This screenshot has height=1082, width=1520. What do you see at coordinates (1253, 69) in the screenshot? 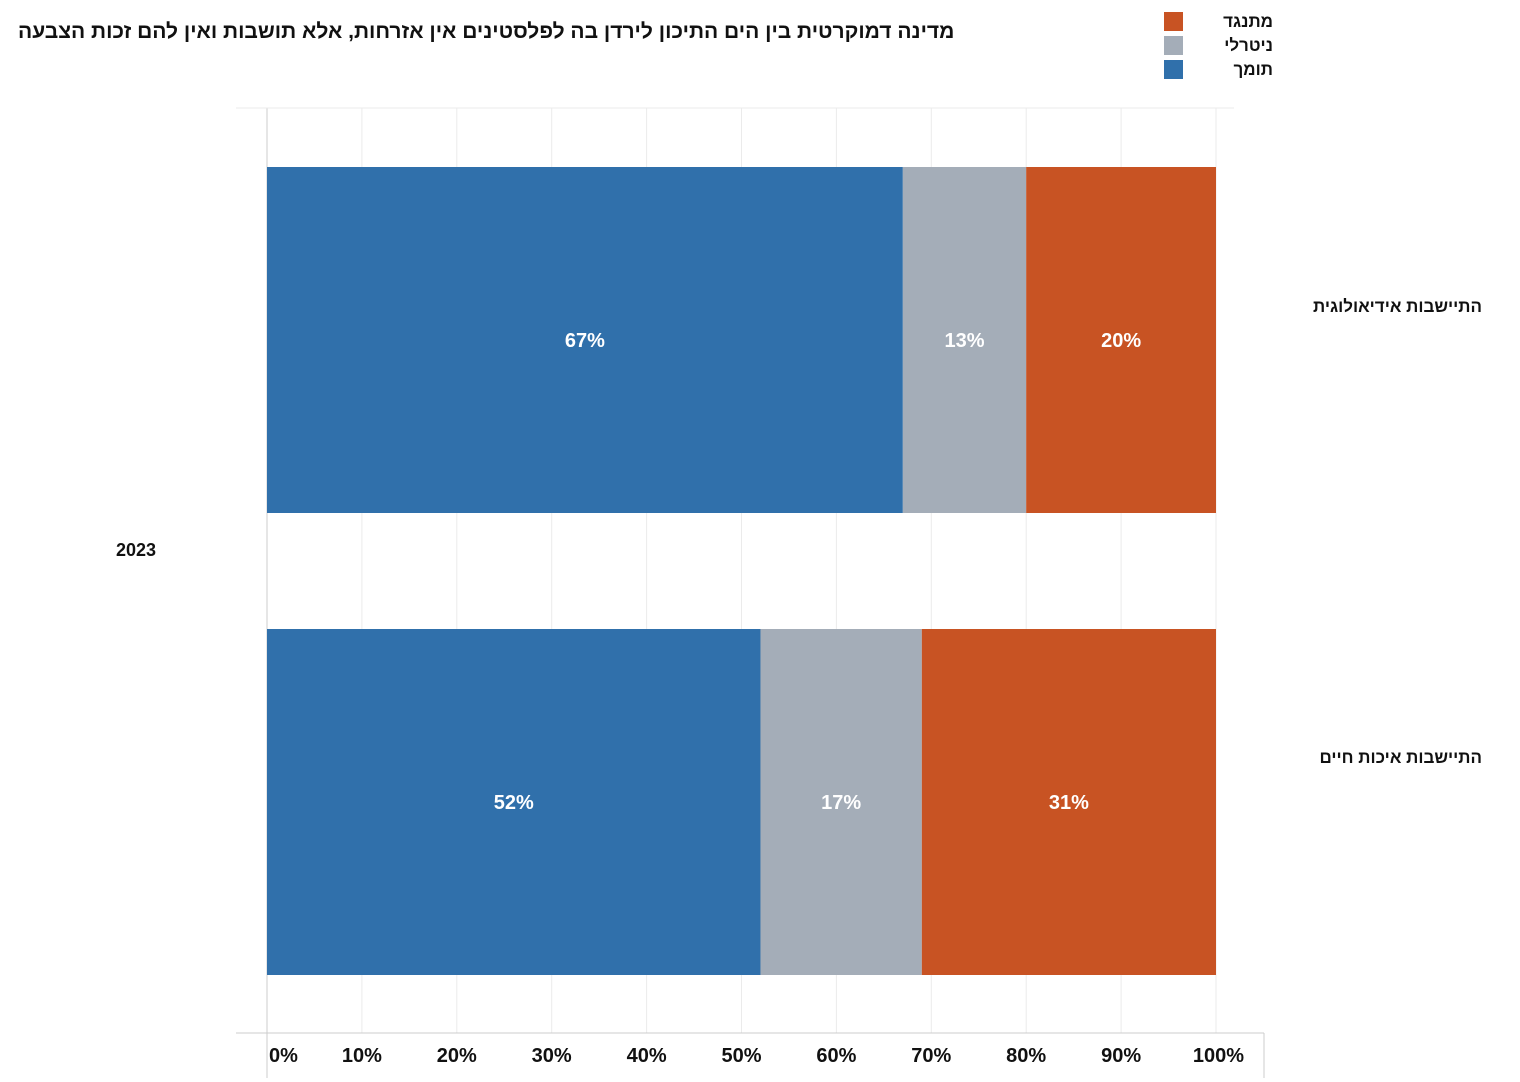
I see `legend-label-support: תומך` at bounding box center [1253, 69].